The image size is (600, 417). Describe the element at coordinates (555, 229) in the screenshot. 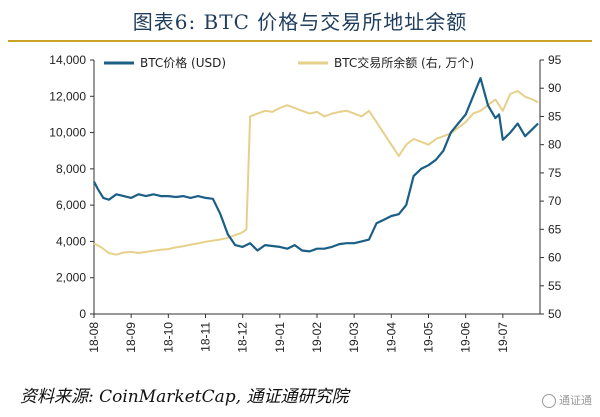

I see `right-tick-label: 65` at that location.